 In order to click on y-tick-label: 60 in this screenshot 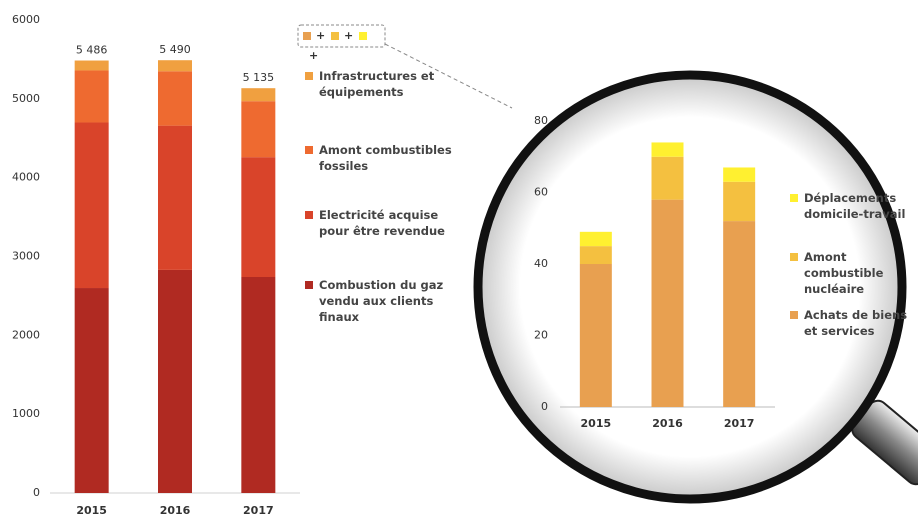, I will do `click(541, 192)`.